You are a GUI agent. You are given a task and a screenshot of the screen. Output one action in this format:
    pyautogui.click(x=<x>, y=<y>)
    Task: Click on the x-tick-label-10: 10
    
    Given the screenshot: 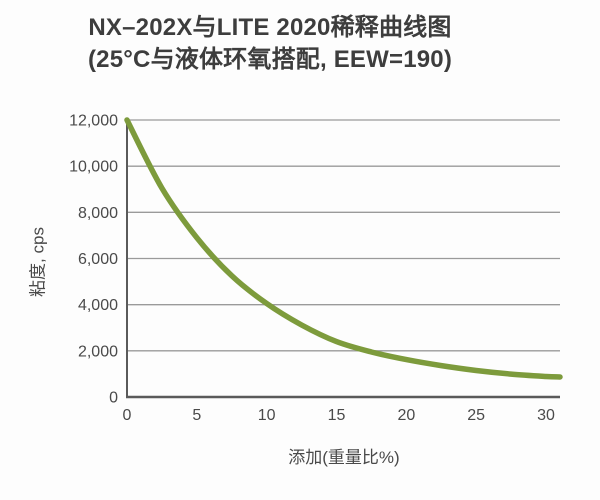 What is the action you would take?
    pyautogui.click(x=267, y=415)
    